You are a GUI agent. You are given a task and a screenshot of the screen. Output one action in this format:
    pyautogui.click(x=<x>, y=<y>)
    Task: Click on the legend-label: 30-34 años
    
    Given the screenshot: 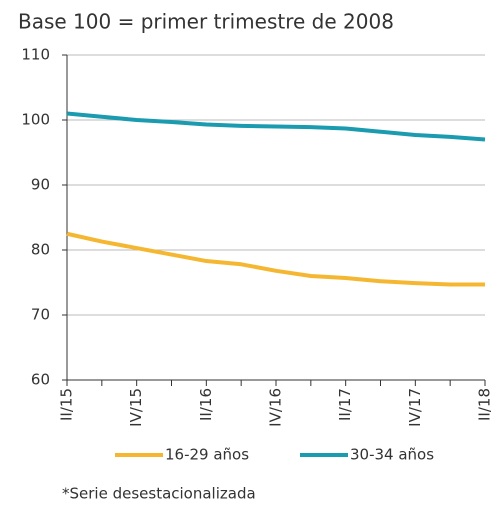 What is the action you would take?
    pyautogui.click(x=392, y=455)
    